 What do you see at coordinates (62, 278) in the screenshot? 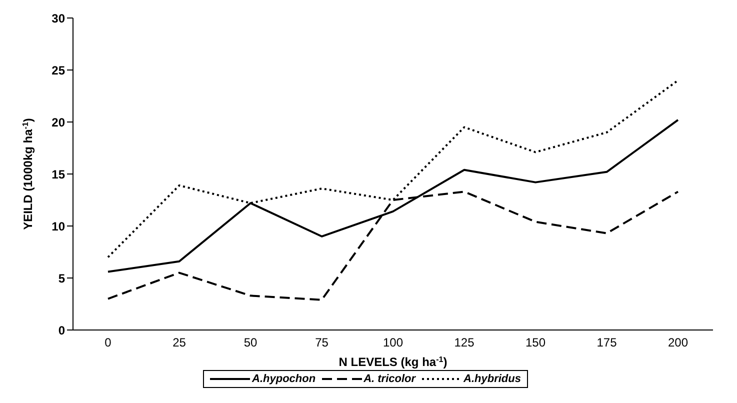
I see `y-tick-label: 5` at bounding box center [62, 278].